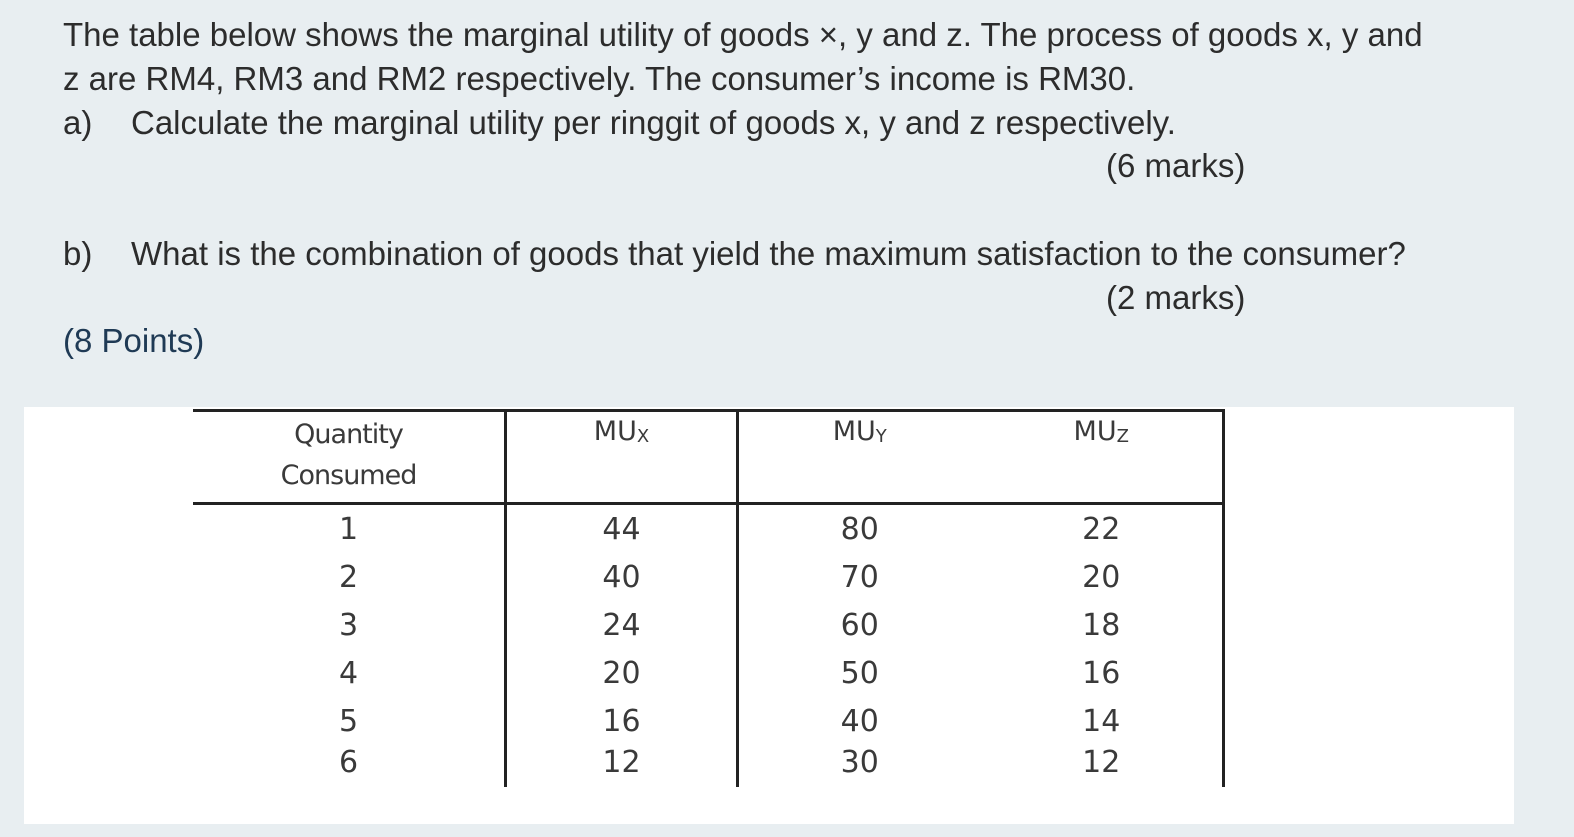  What do you see at coordinates (78, 253) in the screenshot?
I see `part-b-letter: b)` at bounding box center [78, 253].